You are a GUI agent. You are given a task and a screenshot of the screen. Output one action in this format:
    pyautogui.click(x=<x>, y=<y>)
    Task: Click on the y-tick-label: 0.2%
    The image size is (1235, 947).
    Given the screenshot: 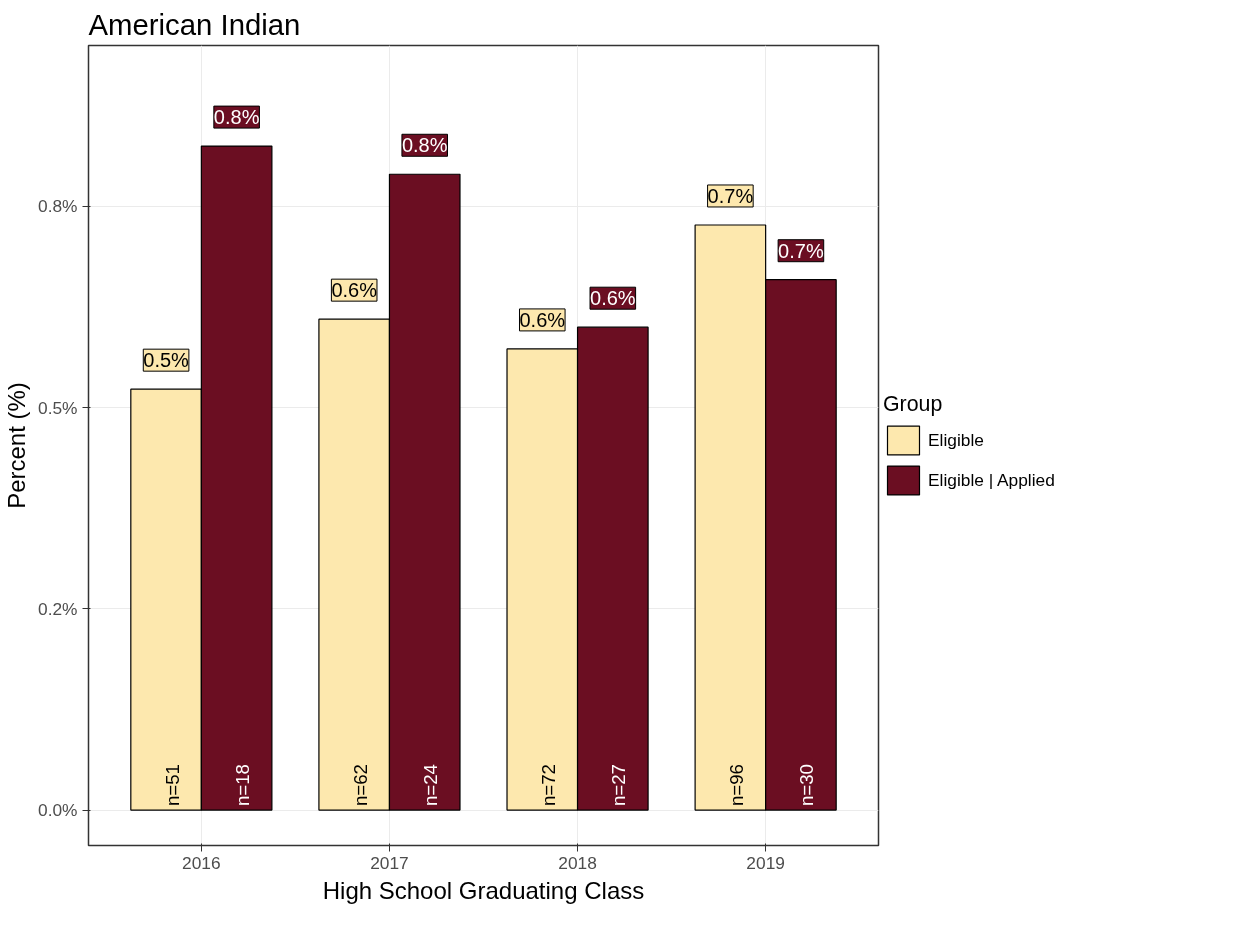 What is the action you would take?
    pyautogui.click(x=58, y=608)
    